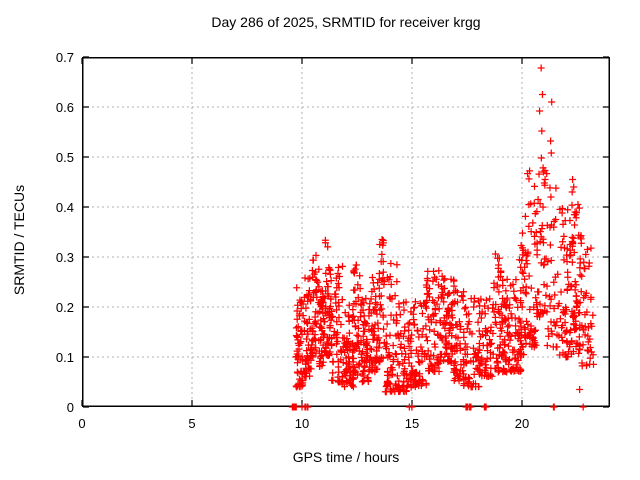 The image size is (640, 480). What do you see at coordinates (64, 307) in the screenshot?
I see `y-tick-label: 0.2` at bounding box center [64, 307].